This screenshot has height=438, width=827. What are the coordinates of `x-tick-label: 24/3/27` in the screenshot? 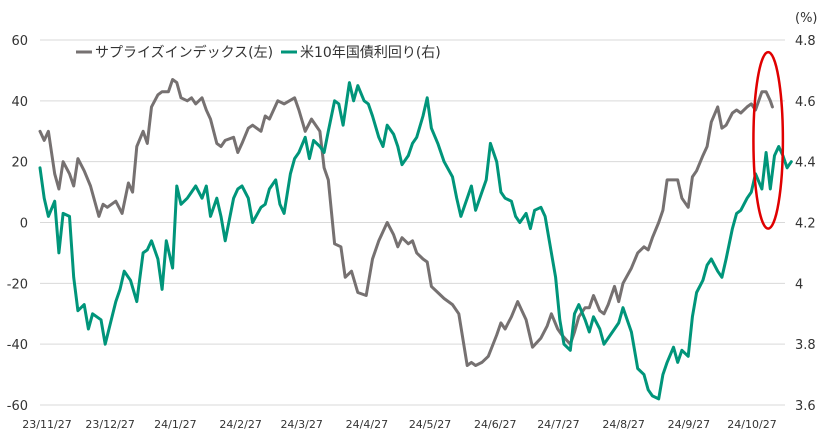 It's located at (301, 424).